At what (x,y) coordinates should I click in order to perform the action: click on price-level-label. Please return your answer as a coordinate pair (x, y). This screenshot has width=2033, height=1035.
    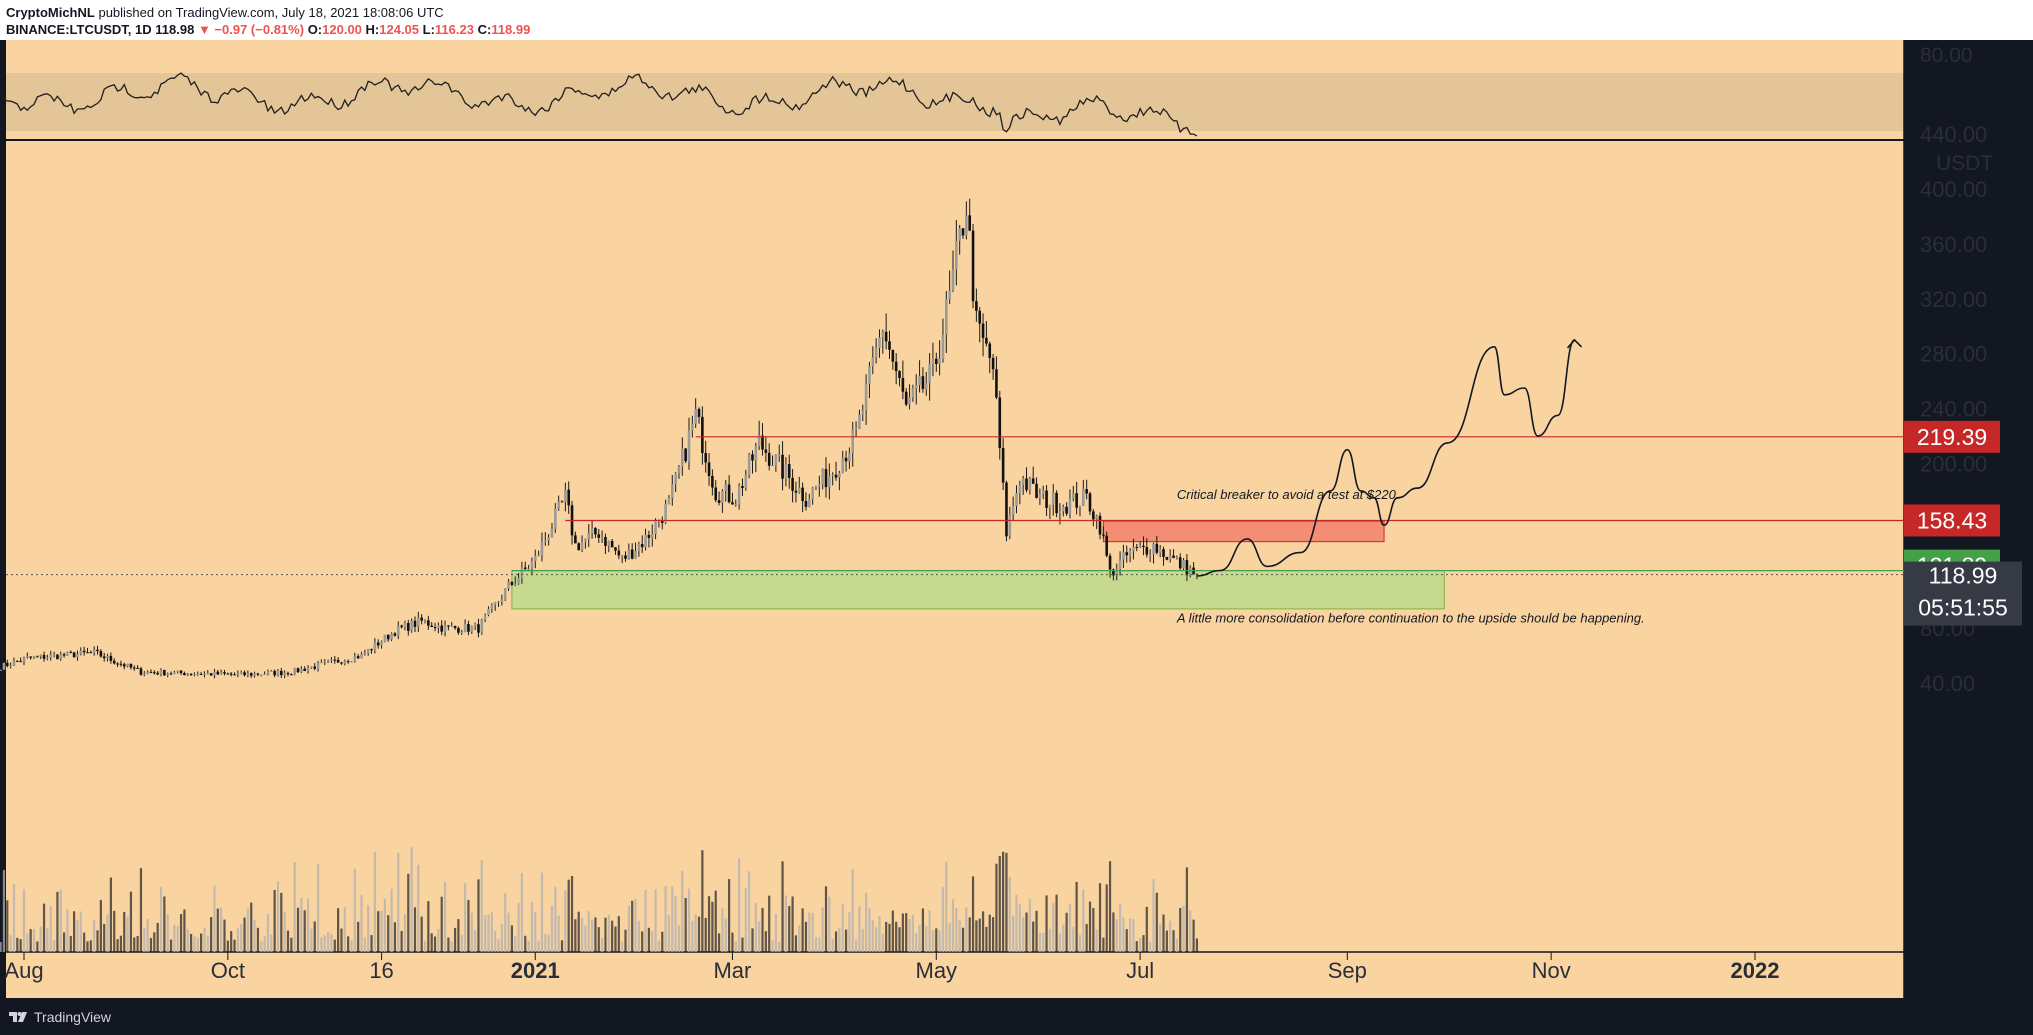
    Looking at the image, I should click on (1952, 520).